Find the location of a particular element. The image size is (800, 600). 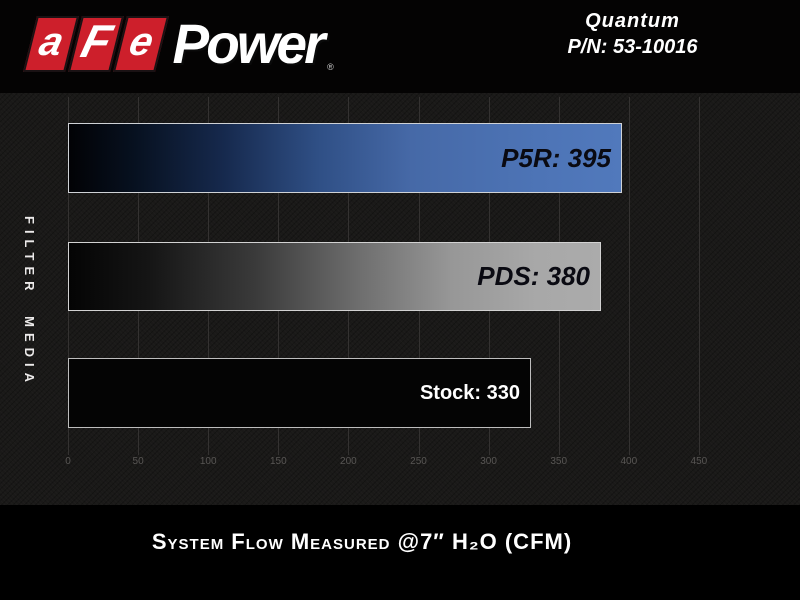

registered-trademark-symbol: ® is located at coordinates (330, 67).